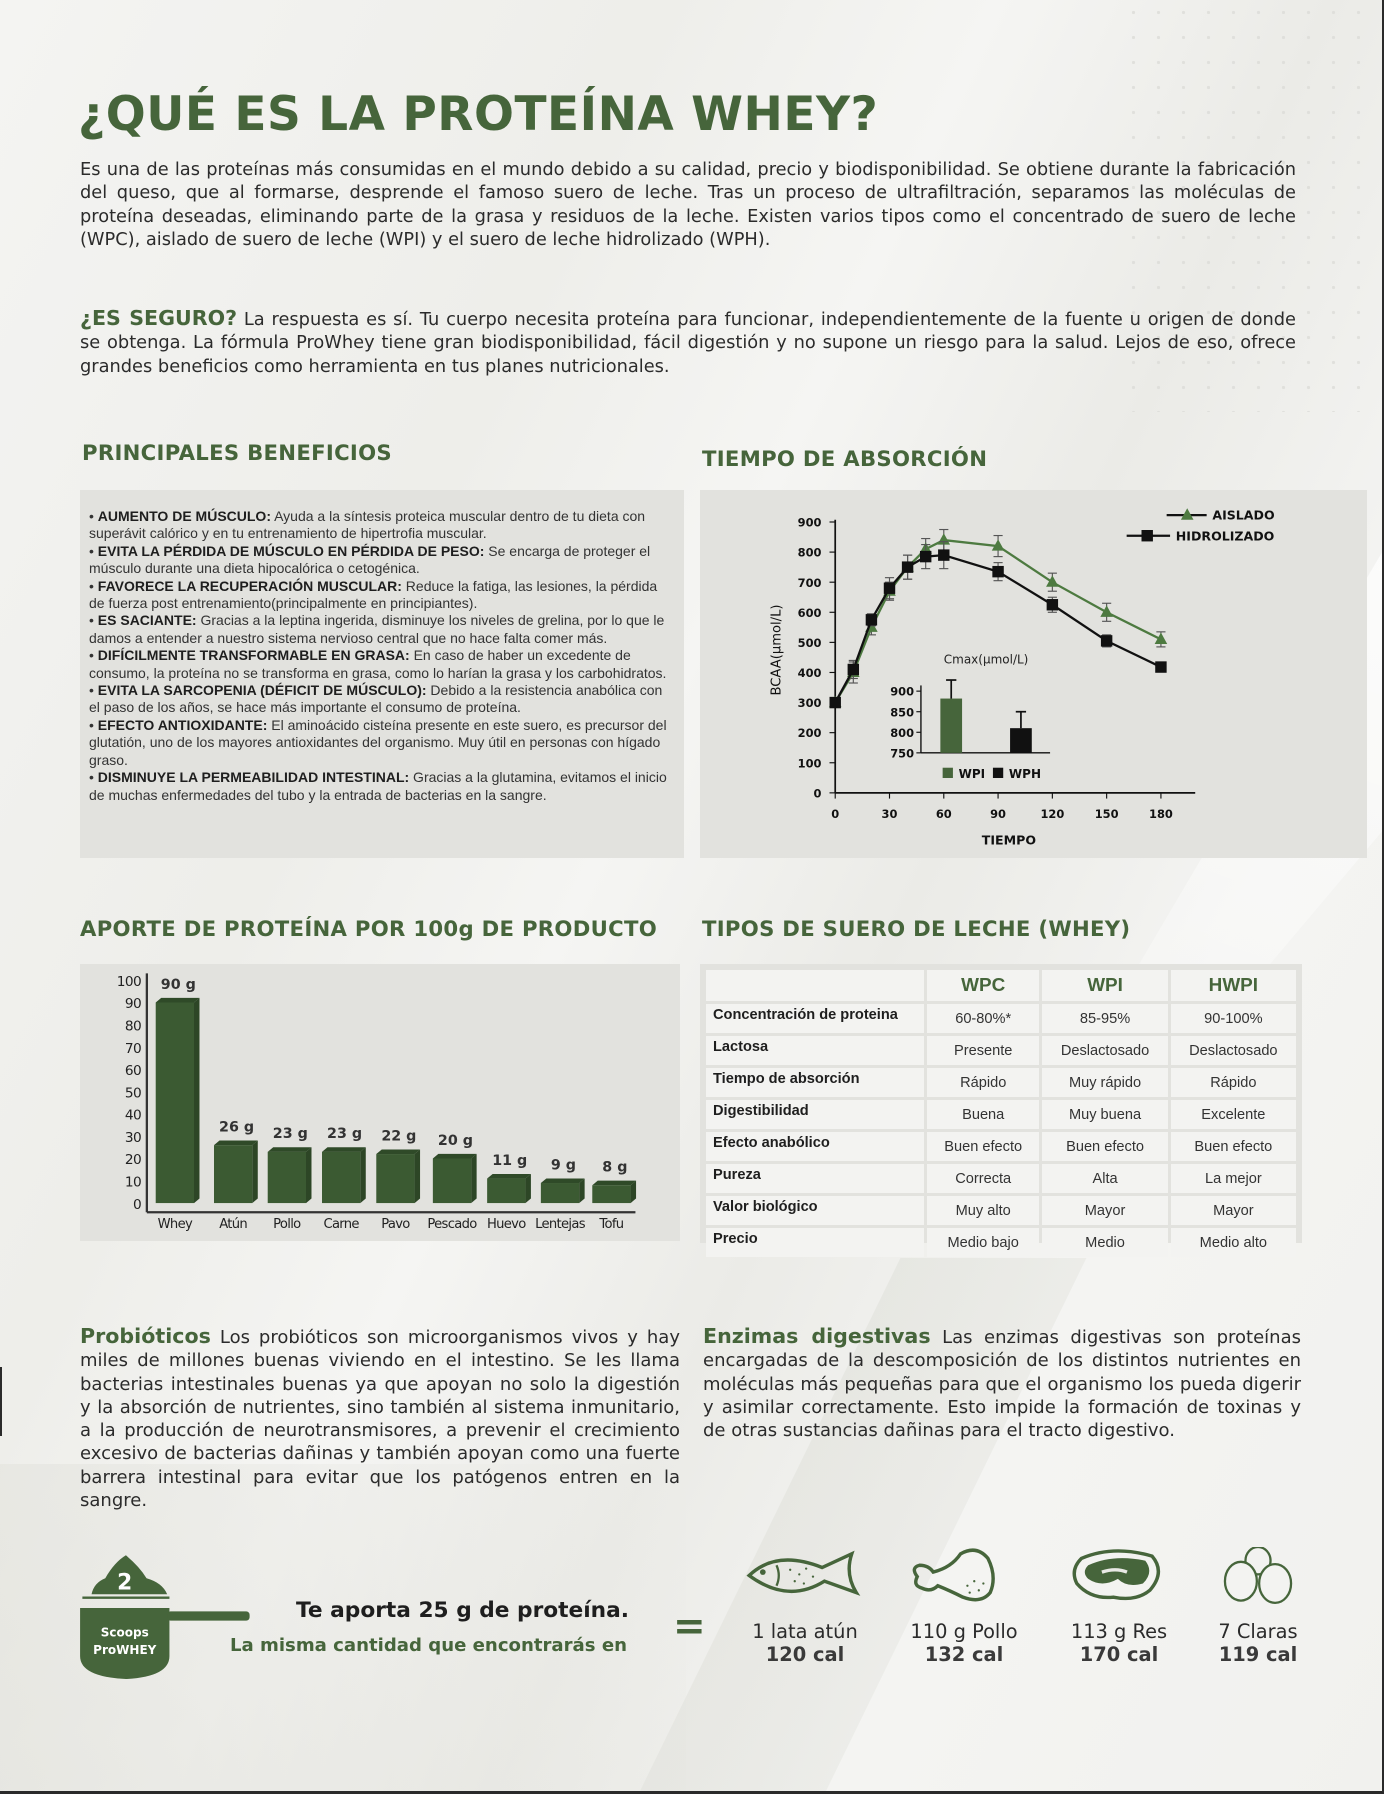  I want to click on table-cell: Medio bajo, so click(983, 1242).